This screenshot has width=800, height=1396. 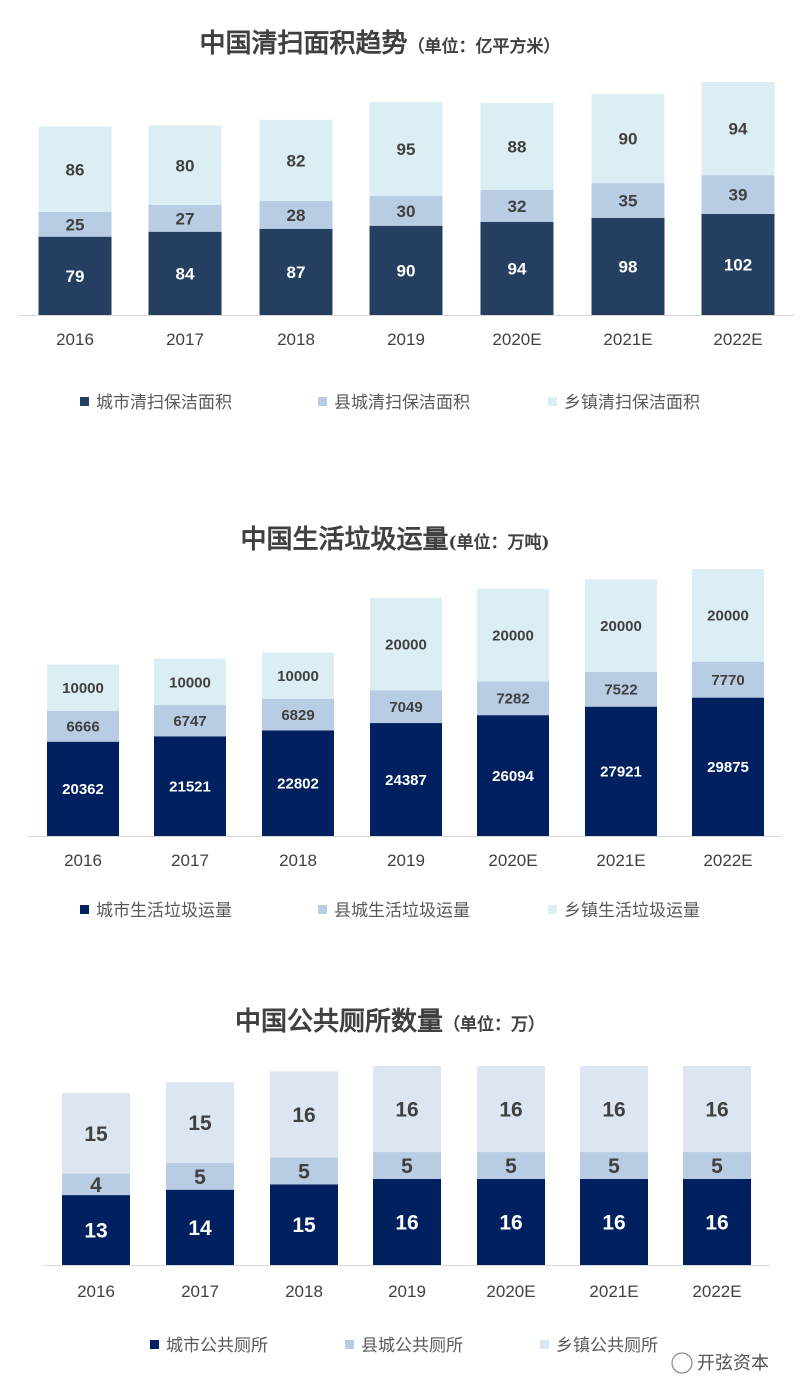 What do you see at coordinates (484, 46) in the screenshot?
I see `title-unit: （单位：亿平方米）` at bounding box center [484, 46].